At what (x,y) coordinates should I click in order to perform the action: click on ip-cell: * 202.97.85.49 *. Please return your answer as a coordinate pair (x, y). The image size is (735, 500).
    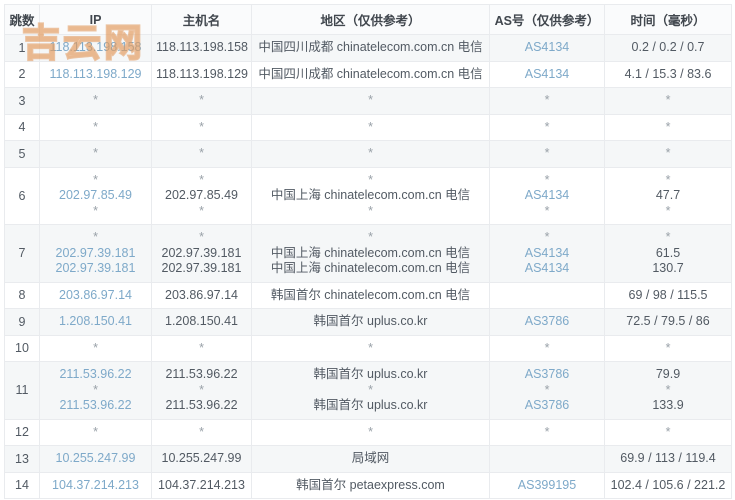
    Looking at the image, I should click on (95, 195).